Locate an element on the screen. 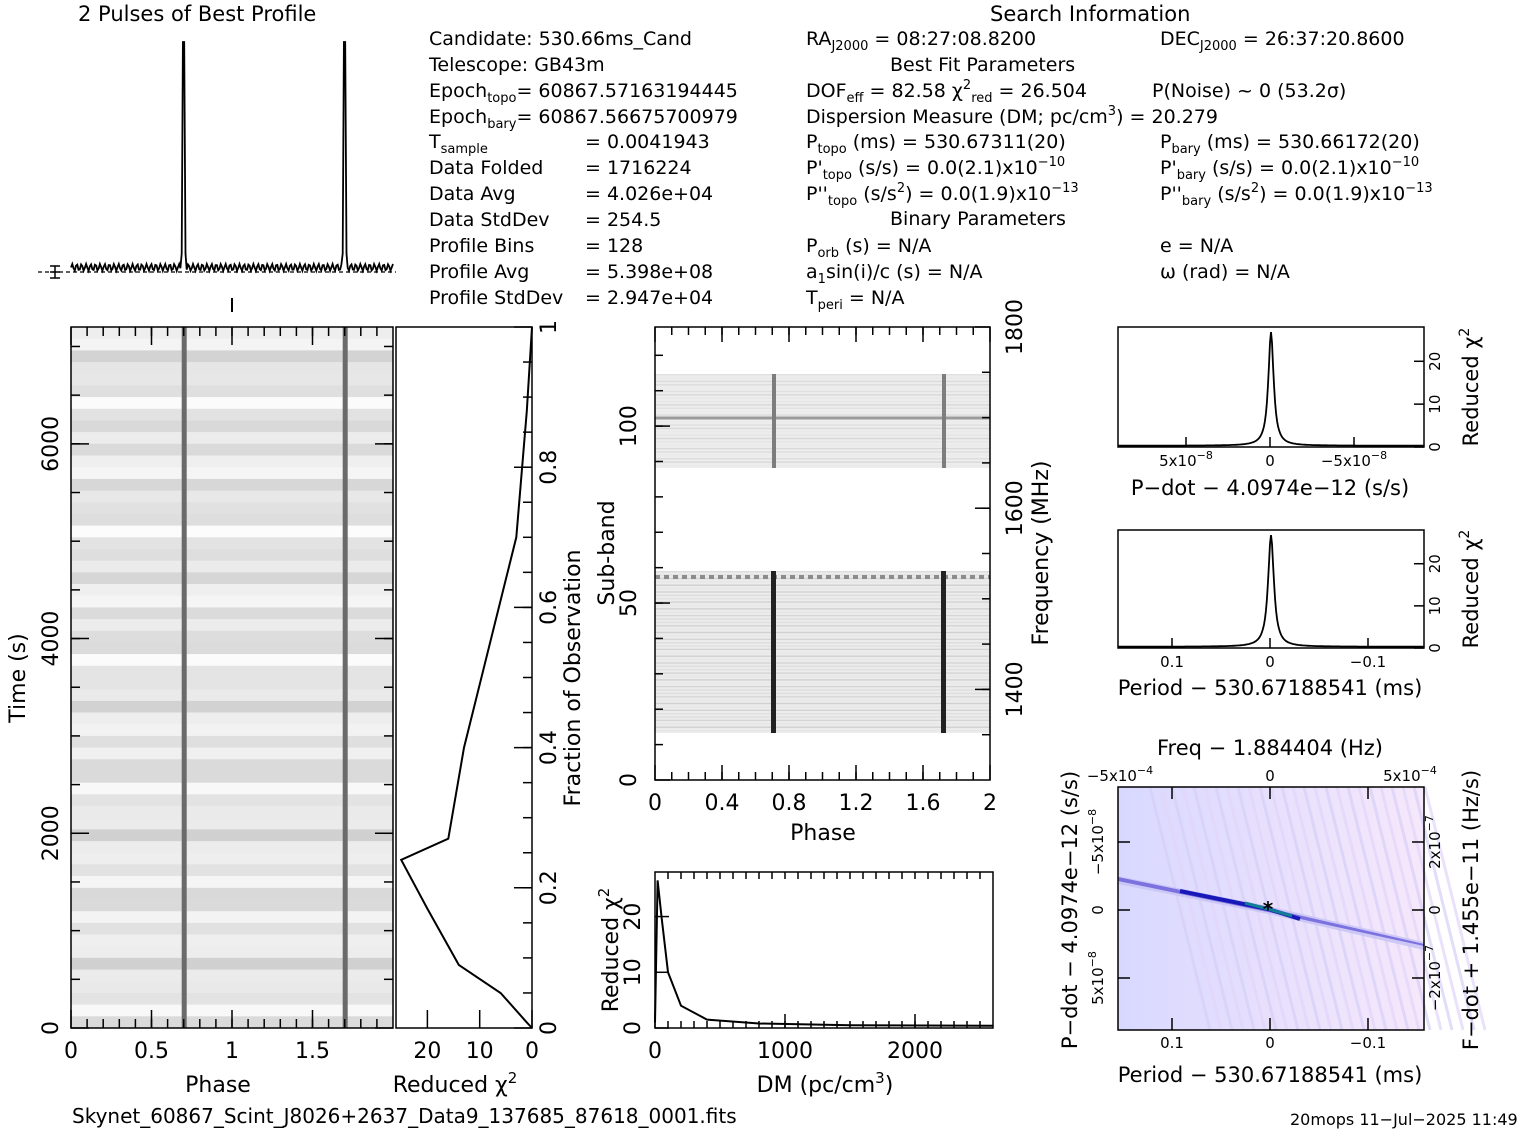 The width and height of the screenshot is (1517, 1133). fraction-of-observation-label: Fraction of Observation is located at coordinates (573, 678).